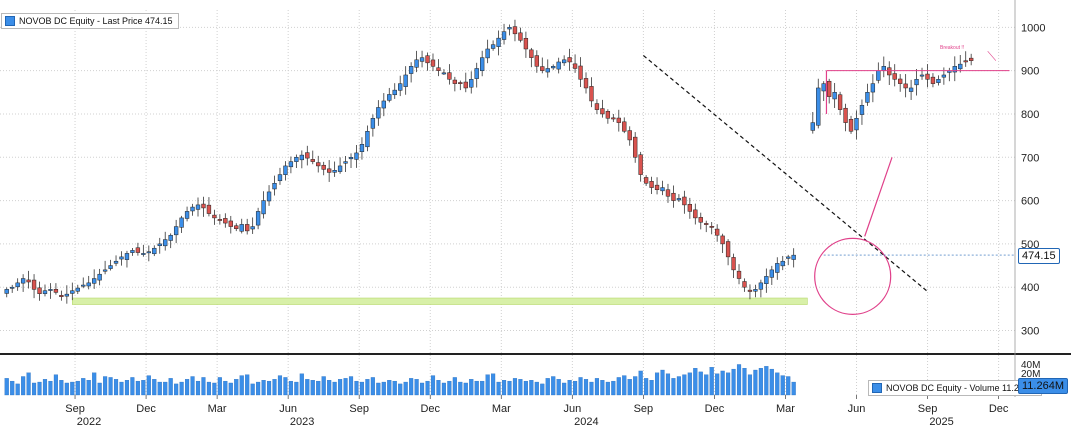 The width and height of the screenshot is (1071, 436). What do you see at coordinates (1030, 374) in the screenshot?
I see `volume-tick-label: 20M` at bounding box center [1030, 374].